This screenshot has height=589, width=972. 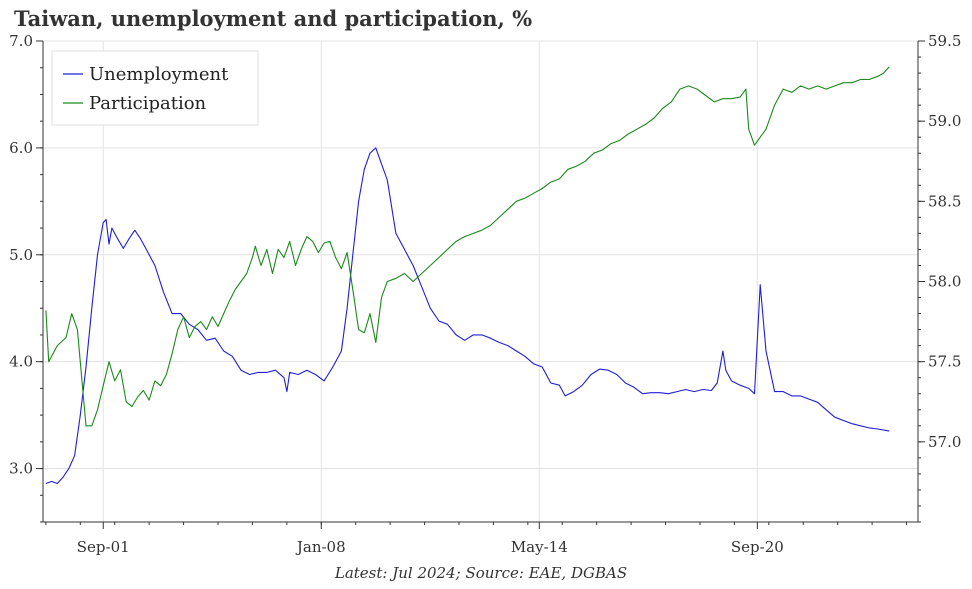 I want to click on legend-box, so click(x=155, y=88).